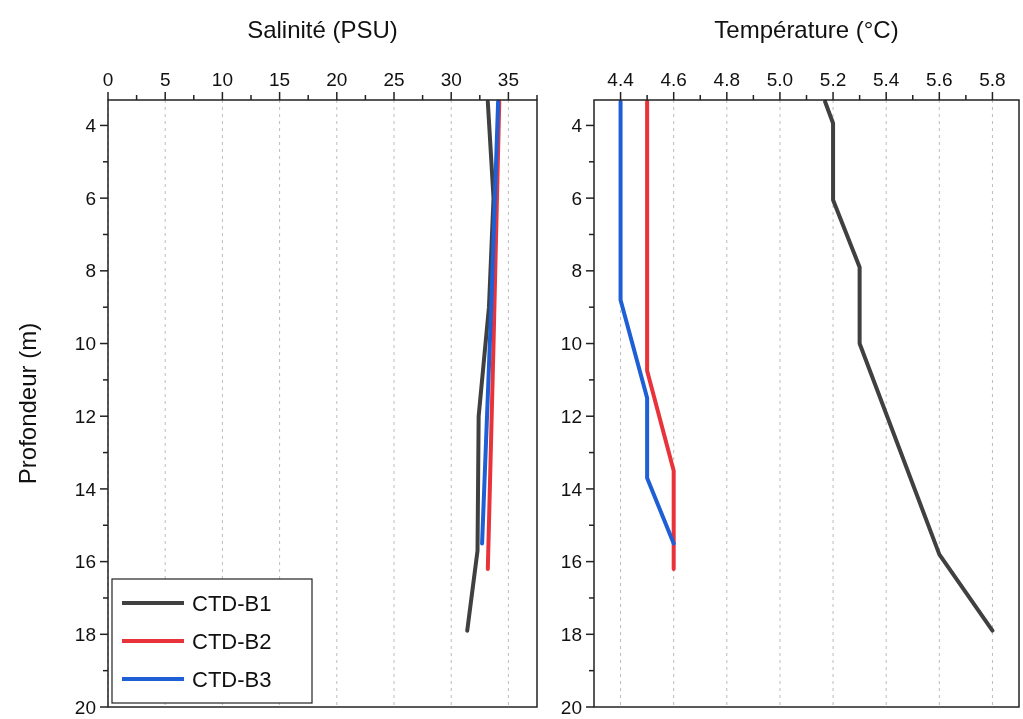 Image resolution: width=1023 pixels, height=719 pixels. I want to click on x-tick-label: 30, so click(451, 79).